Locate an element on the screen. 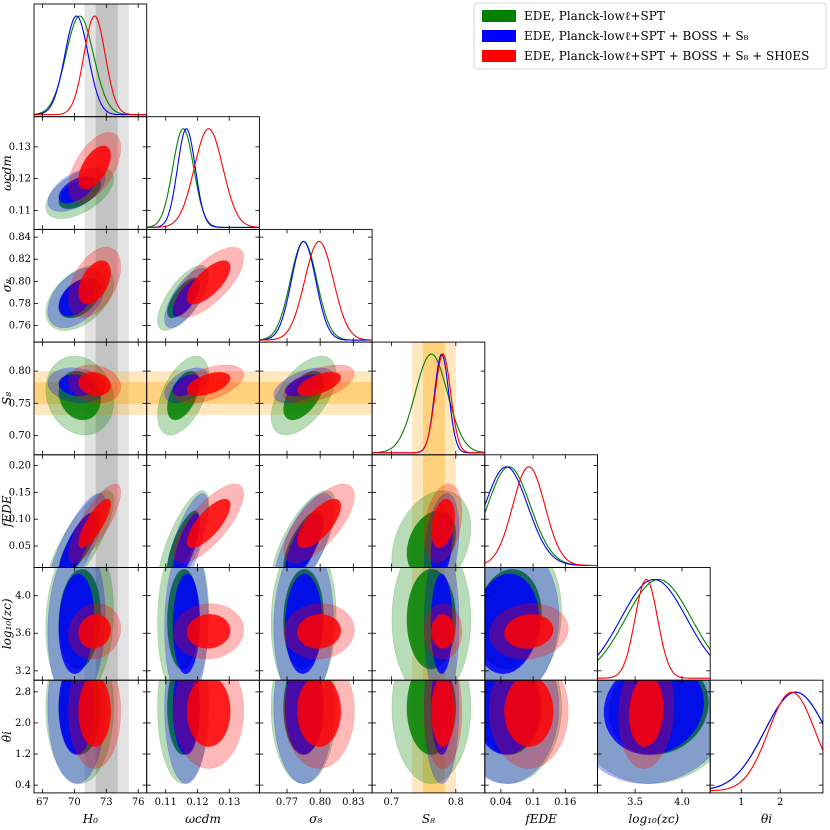 This screenshot has height=830, width=830. y-tick-label: 0.75 is located at coordinates (20, 403).